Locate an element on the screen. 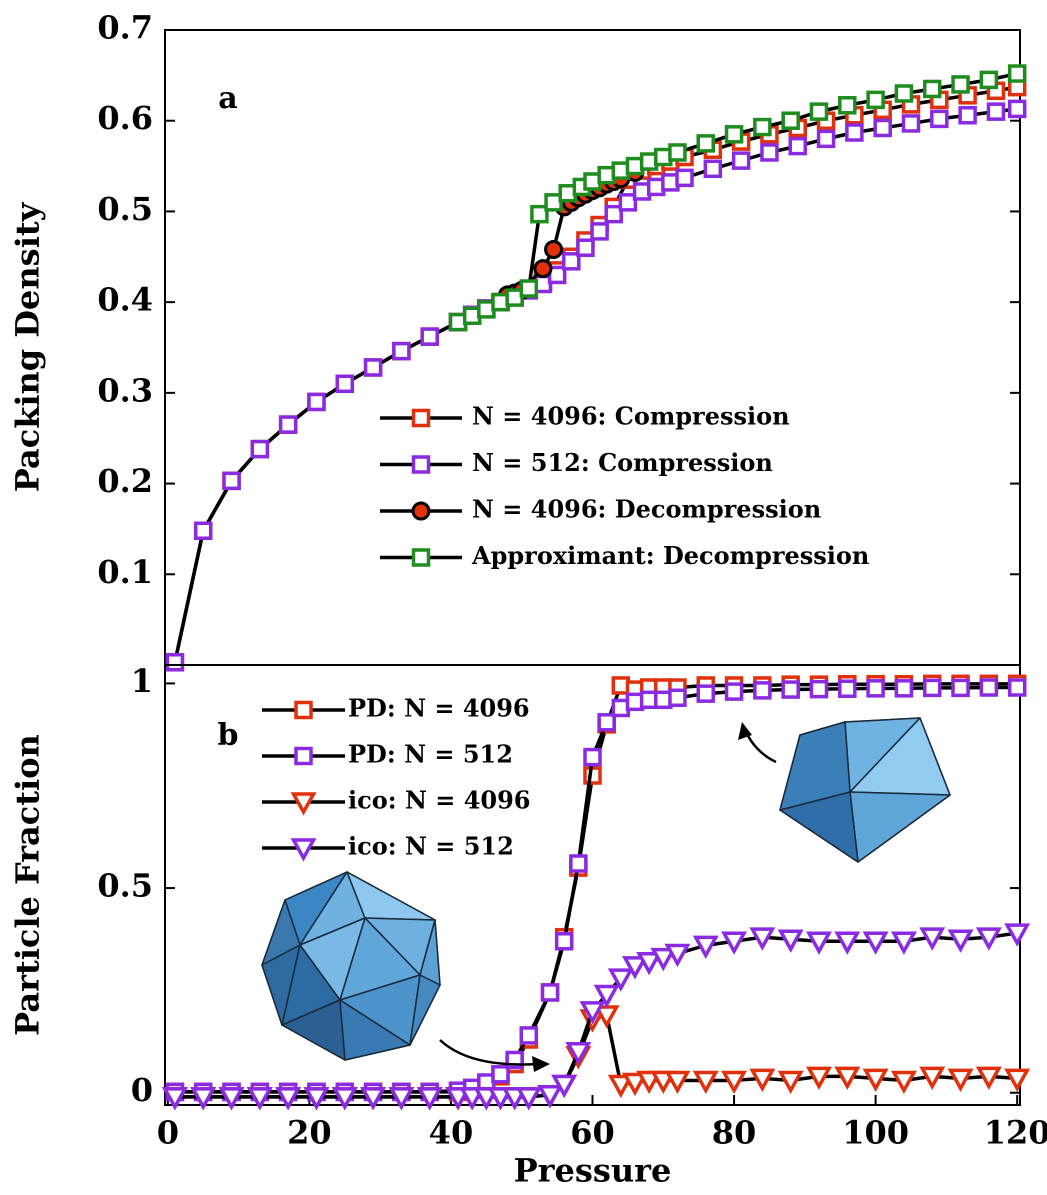 Image resolution: width=1047 pixels, height=1195 pixels. y-tick-label: 0 is located at coordinates (142, 1090).